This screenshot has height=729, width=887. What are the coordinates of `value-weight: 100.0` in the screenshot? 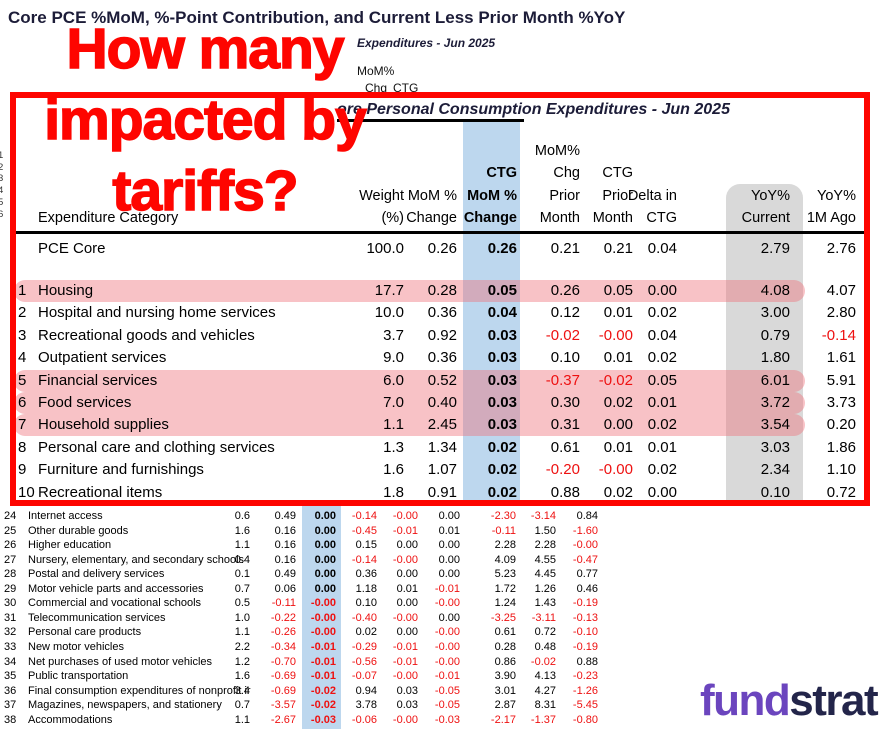 It's located at (385, 248).